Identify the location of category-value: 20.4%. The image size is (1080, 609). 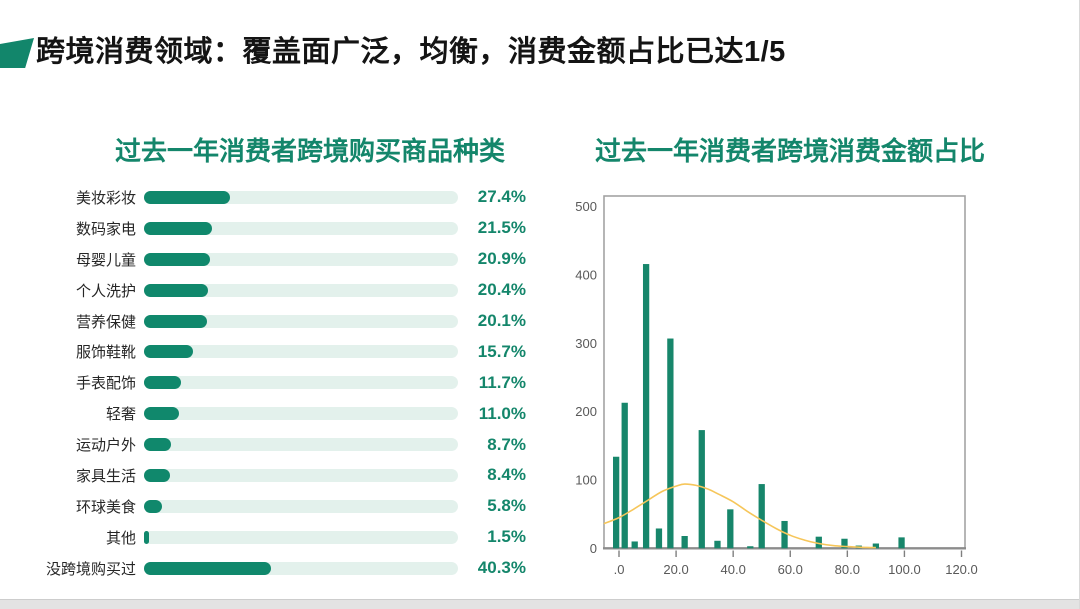
(501, 290).